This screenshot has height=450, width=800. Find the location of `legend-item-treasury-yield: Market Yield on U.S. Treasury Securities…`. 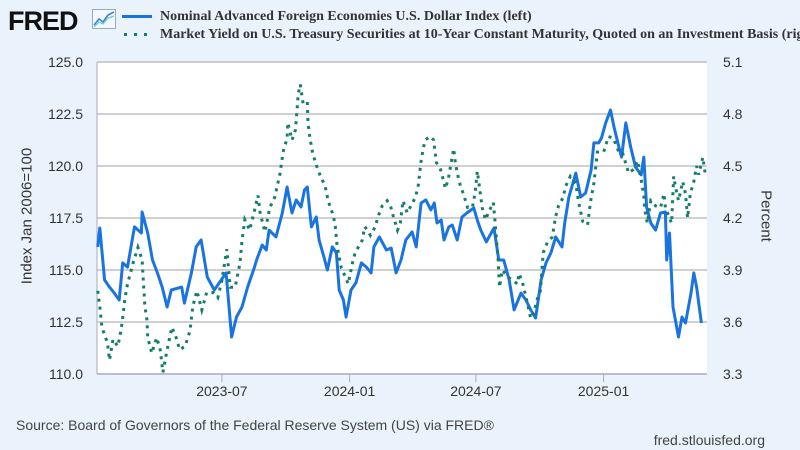

legend-item-treasury-yield: Market Yield on U.S. Treasury Securities… is located at coordinates (461, 35).